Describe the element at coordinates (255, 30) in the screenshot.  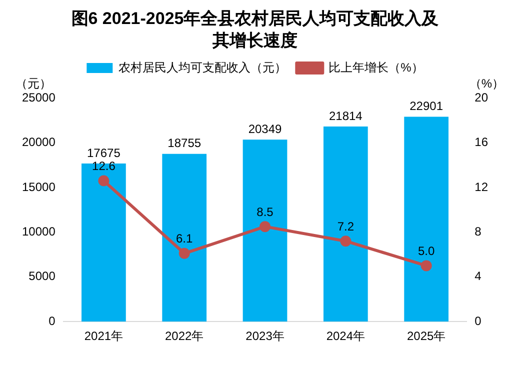
I see `chart-title: 图6 2021-2025年全县农村居民人均可支配收入及其增长速度` at that location.